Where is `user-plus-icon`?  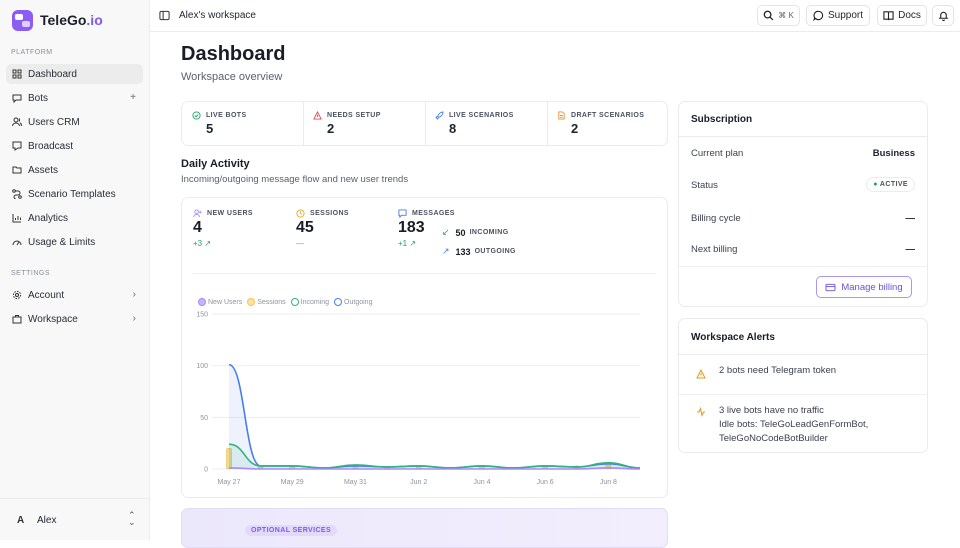
user-plus-icon is located at coordinates (197, 213).